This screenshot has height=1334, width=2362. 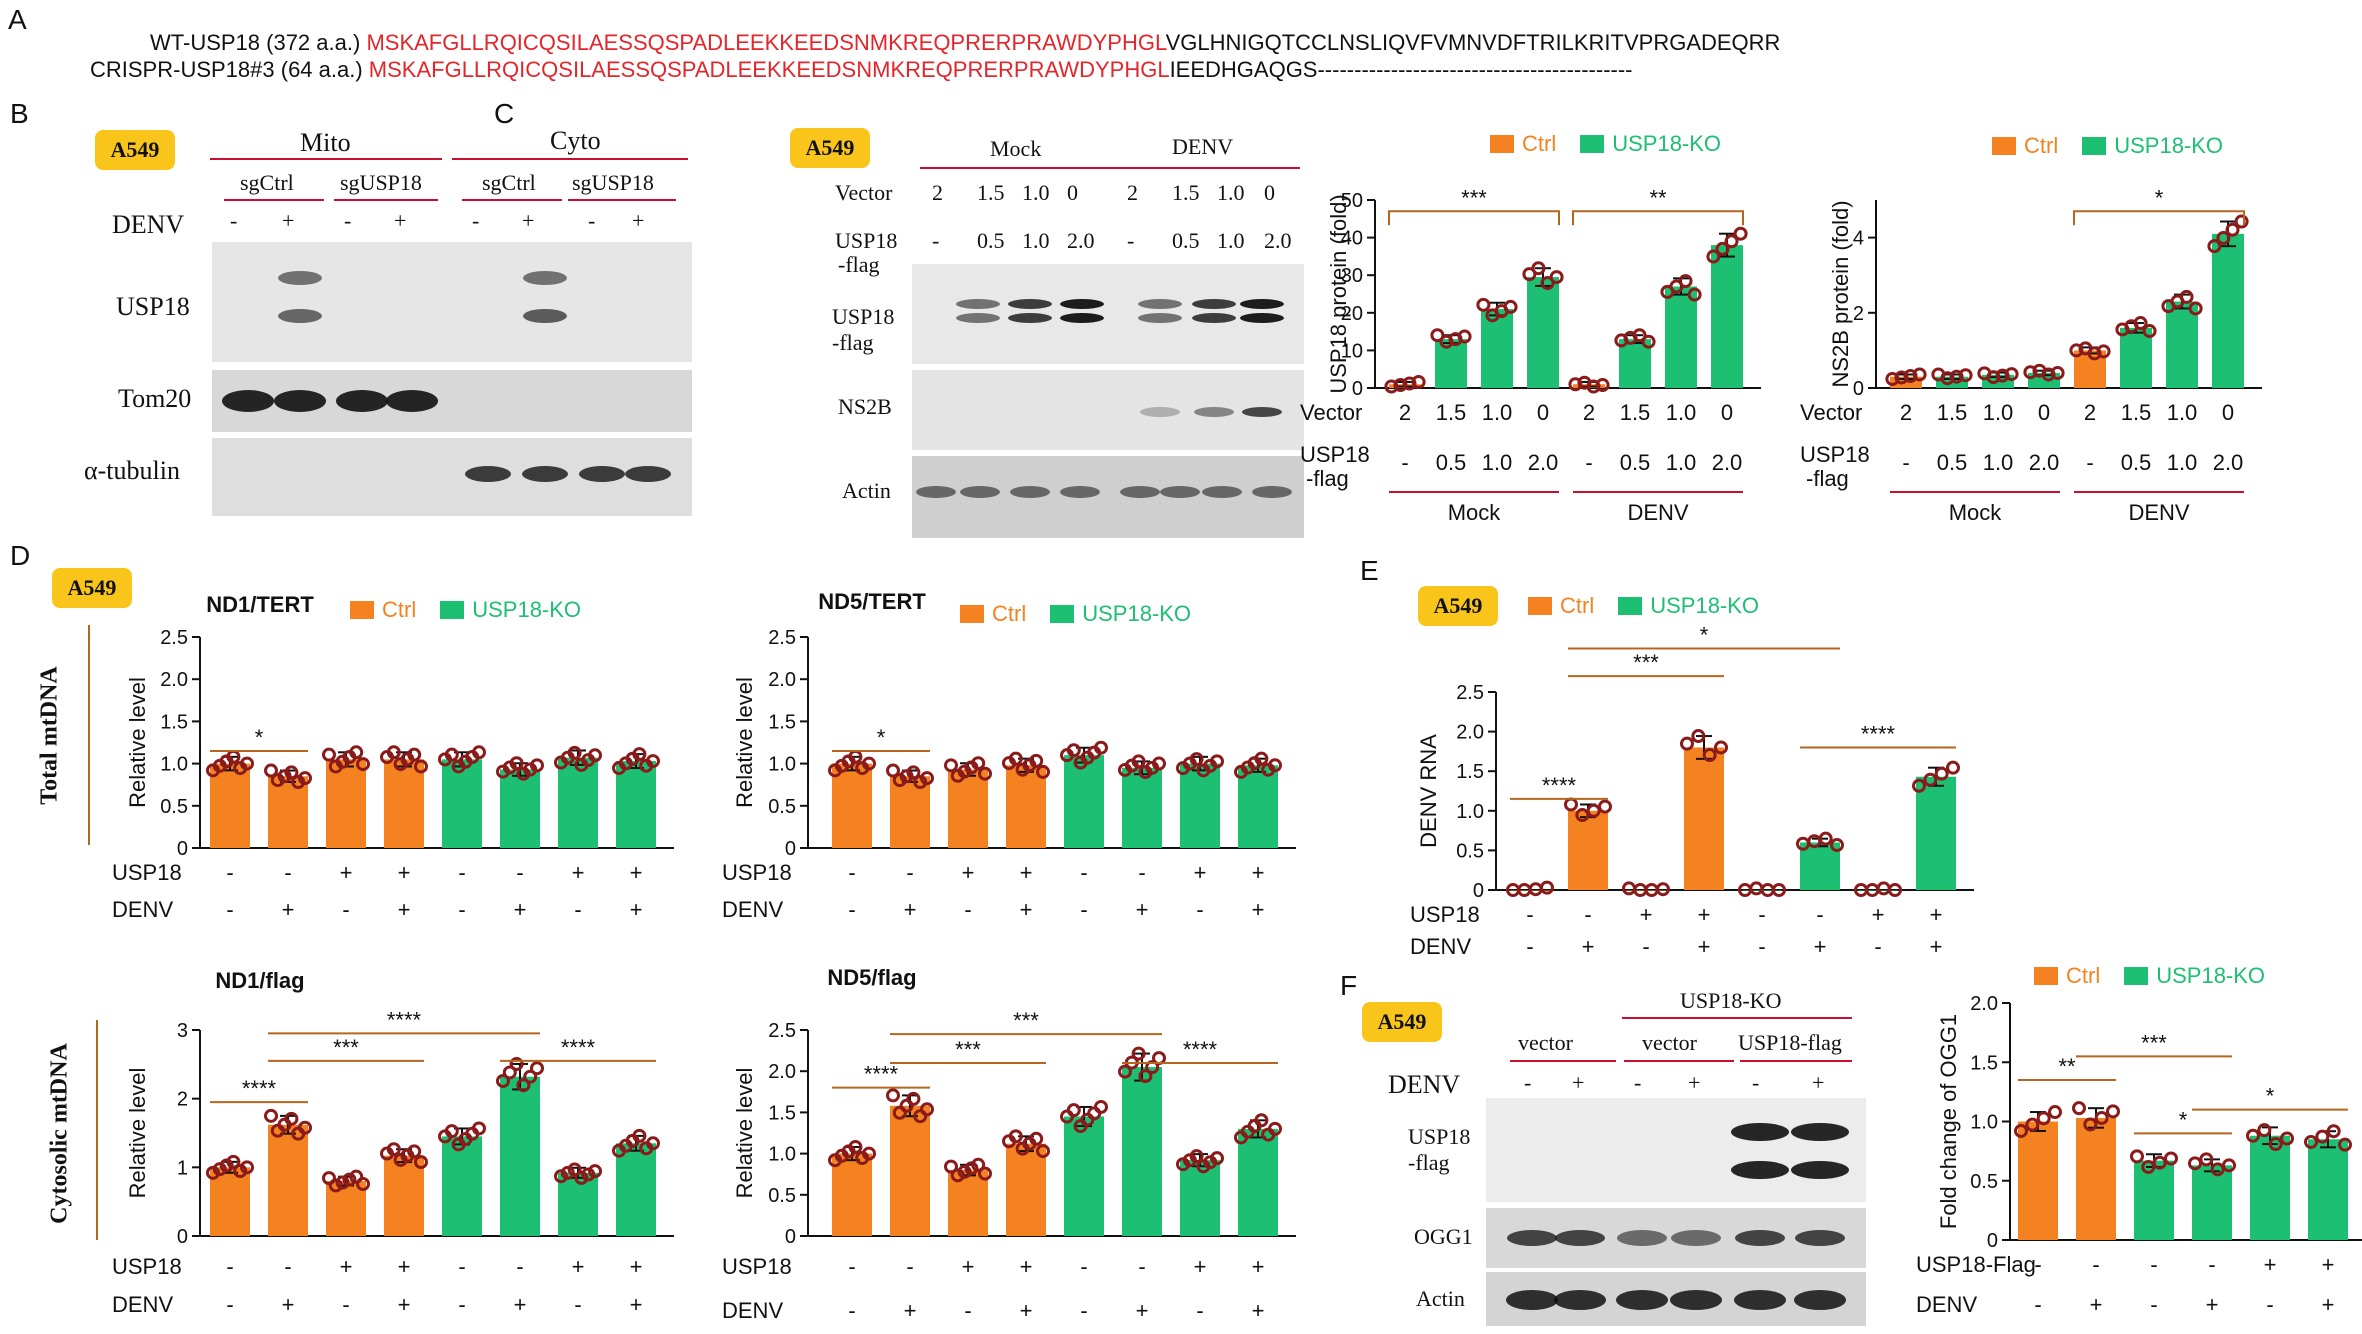 I want to click on row1-label: USP18, so click(x=757, y=872).